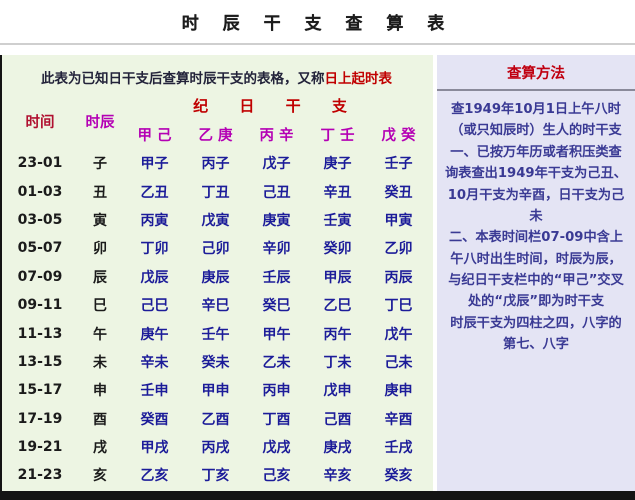 The width and height of the screenshot is (635, 500). Describe the element at coordinates (276, 334) in the screenshot. I see `ganzhi-cell: 甲午` at that location.